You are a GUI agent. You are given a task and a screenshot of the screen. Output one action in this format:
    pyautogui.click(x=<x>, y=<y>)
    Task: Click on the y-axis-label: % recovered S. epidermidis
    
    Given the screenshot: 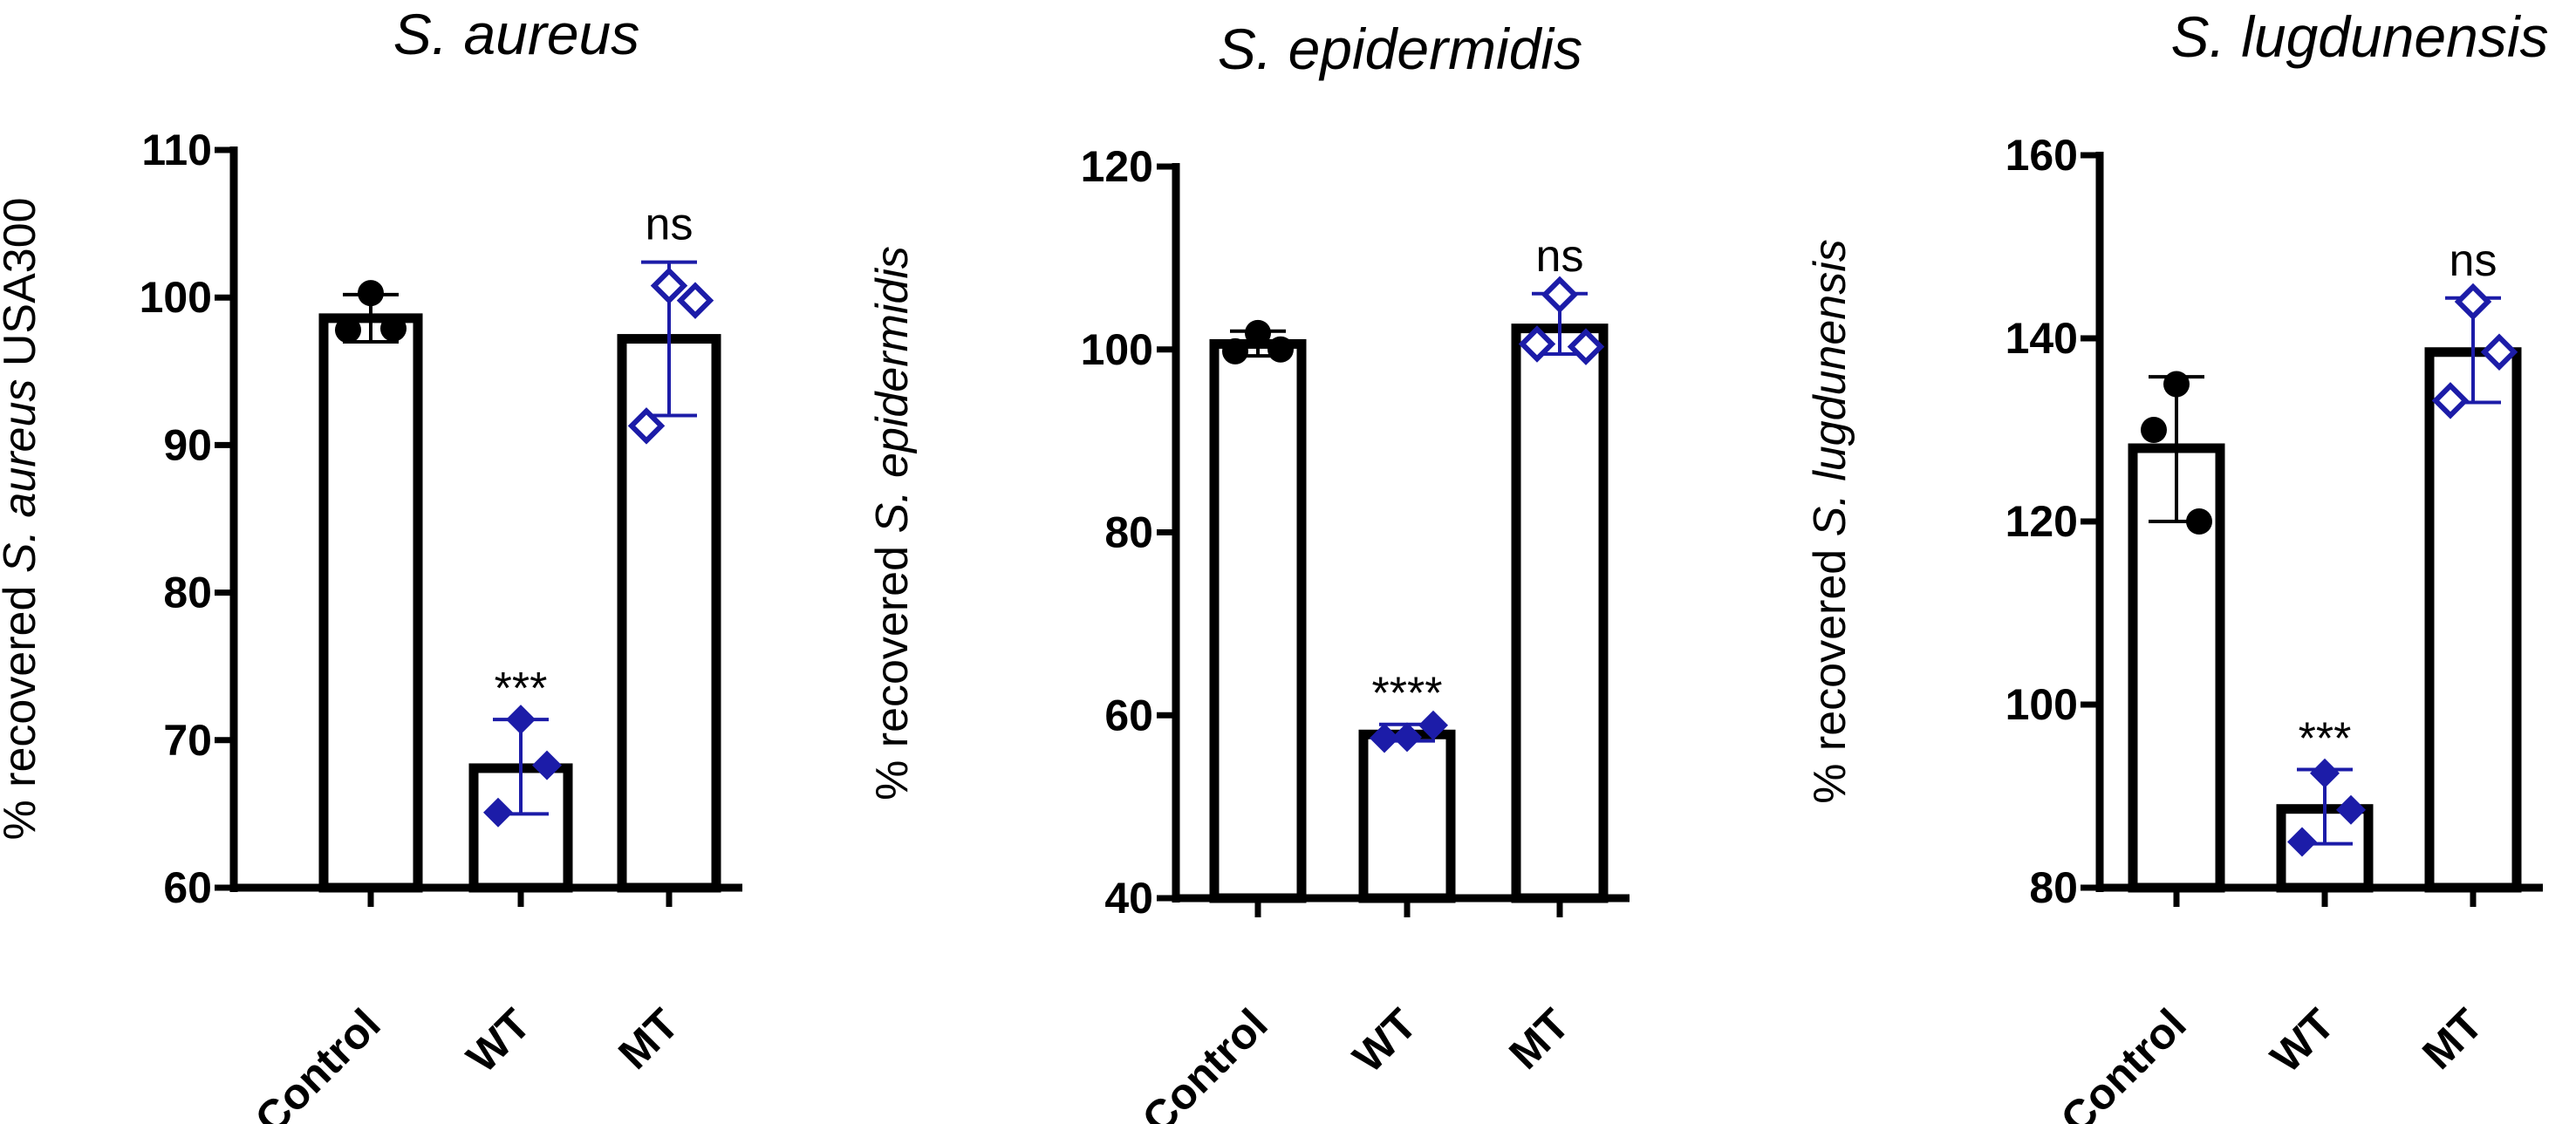 What is the action you would take?
    pyautogui.click(x=892, y=523)
    